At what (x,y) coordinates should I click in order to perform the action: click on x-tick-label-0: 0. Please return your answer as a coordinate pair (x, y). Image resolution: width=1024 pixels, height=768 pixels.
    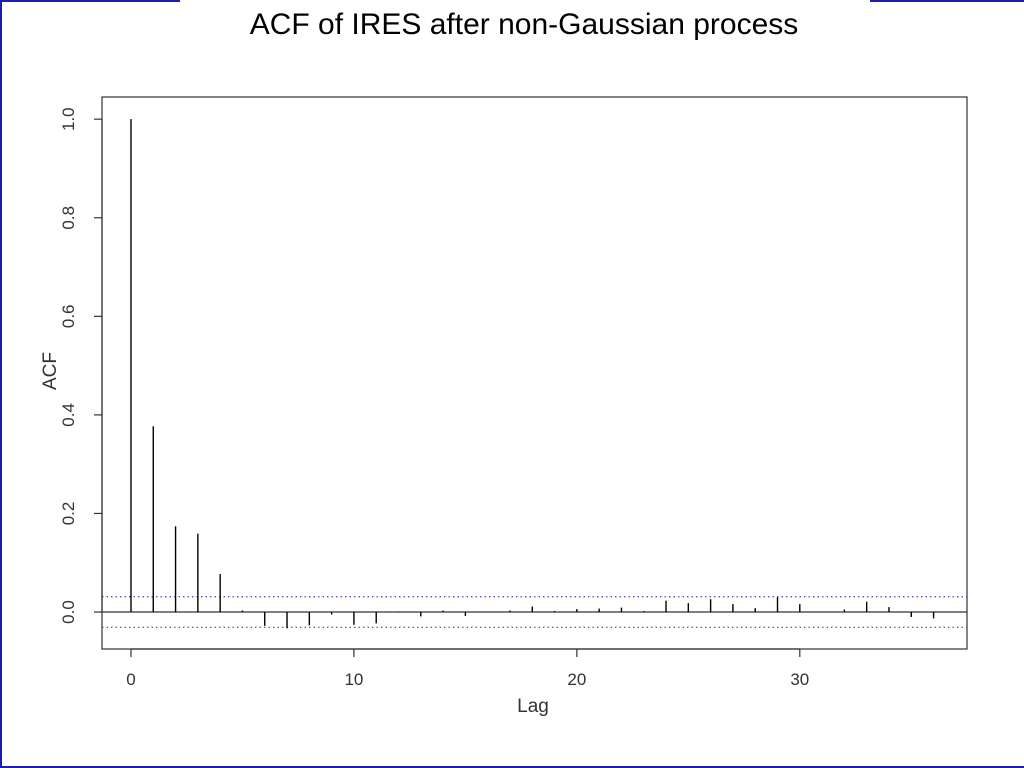
    Looking at the image, I should click on (130, 679).